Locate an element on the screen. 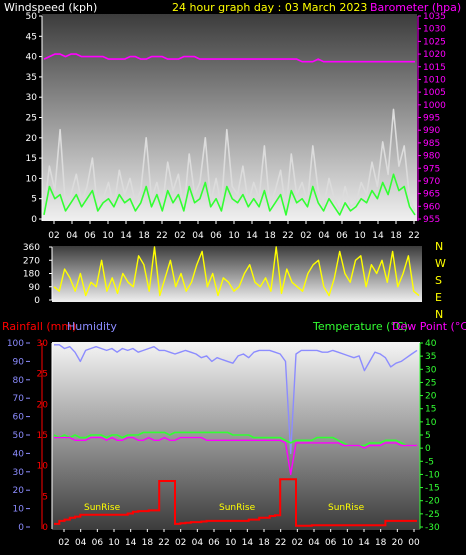 The image size is (466, 555). wind-x-tick-label-0: 02 is located at coordinates (53, 236).